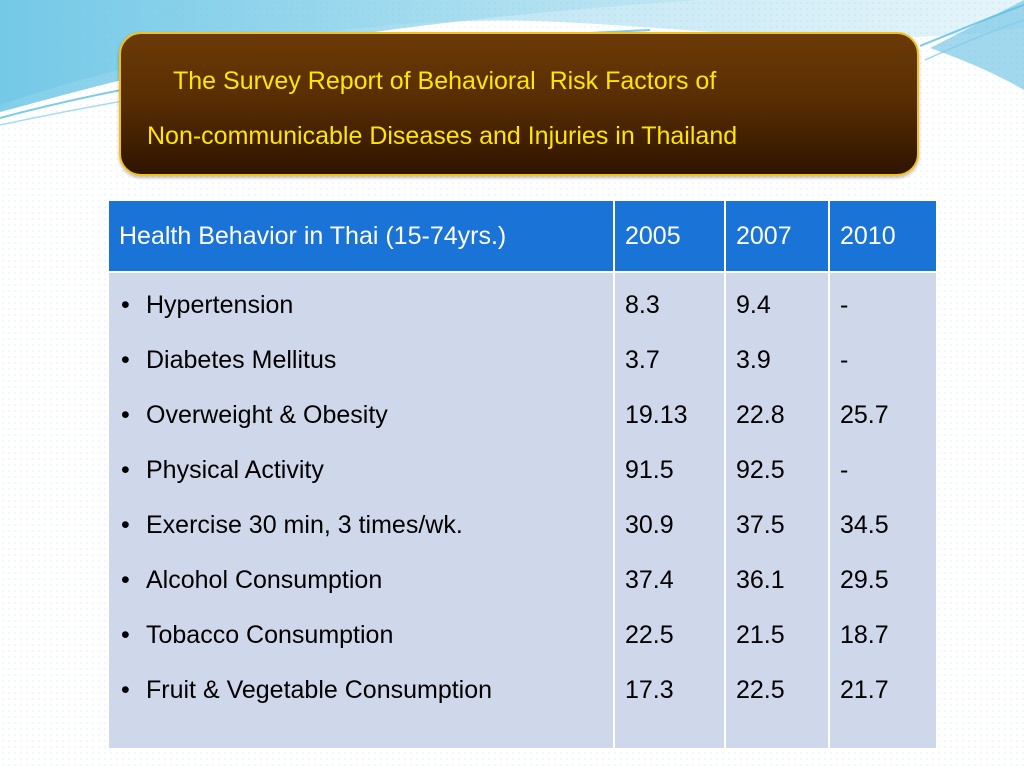 This screenshot has height=768, width=1024. Describe the element at coordinates (642, 360) in the screenshot. I see `value-2005: 3.7` at that location.